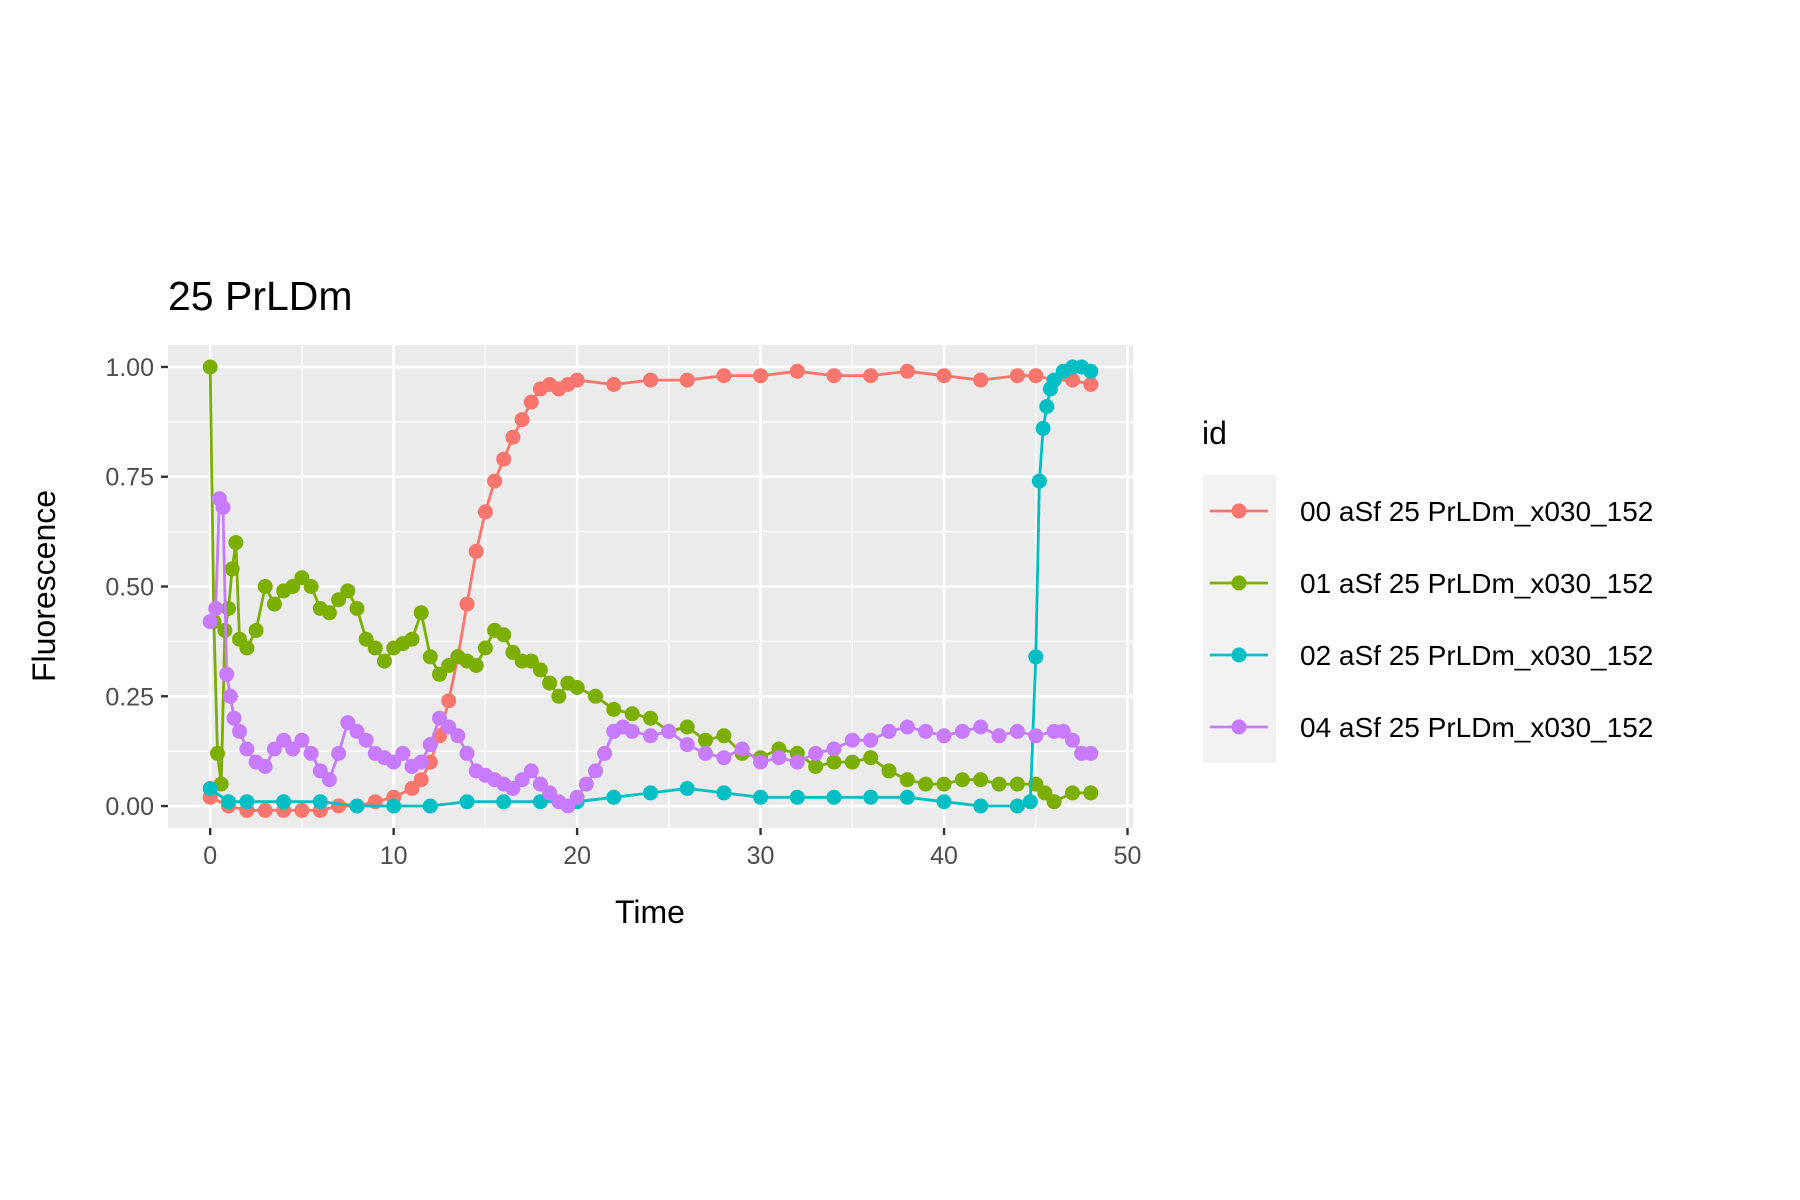  What do you see at coordinates (1476, 583) in the screenshot?
I see `legend-label: 01 aSf 25 PrLDm_x030_152` at bounding box center [1476, 583].